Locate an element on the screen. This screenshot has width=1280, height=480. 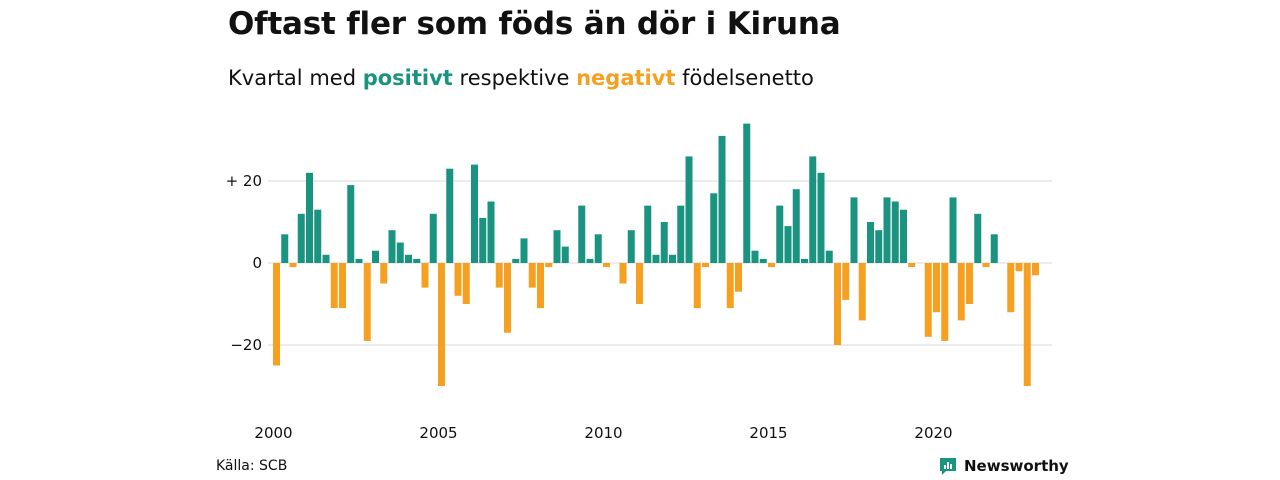
brand-name: Newsworthy is located at coordinates (1016, 466).